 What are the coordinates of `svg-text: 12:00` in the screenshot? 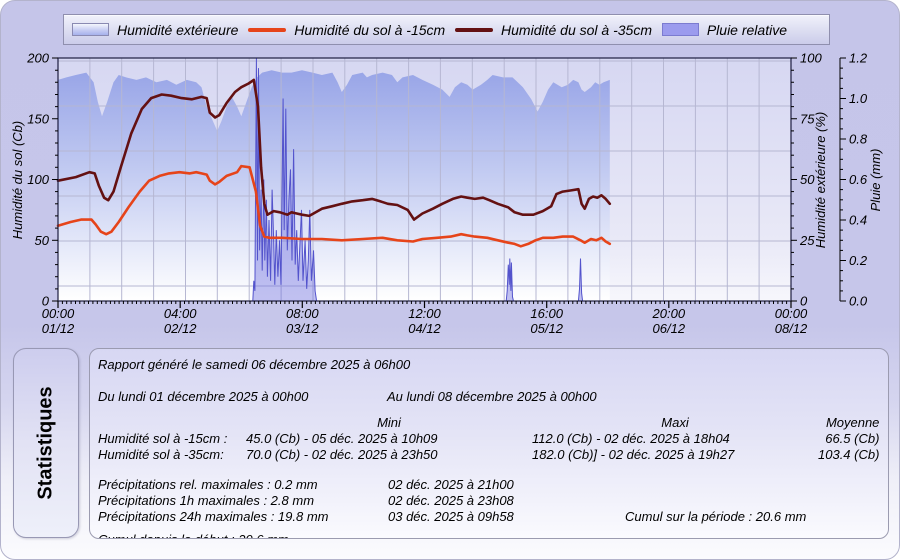 It's located at (424, 313).